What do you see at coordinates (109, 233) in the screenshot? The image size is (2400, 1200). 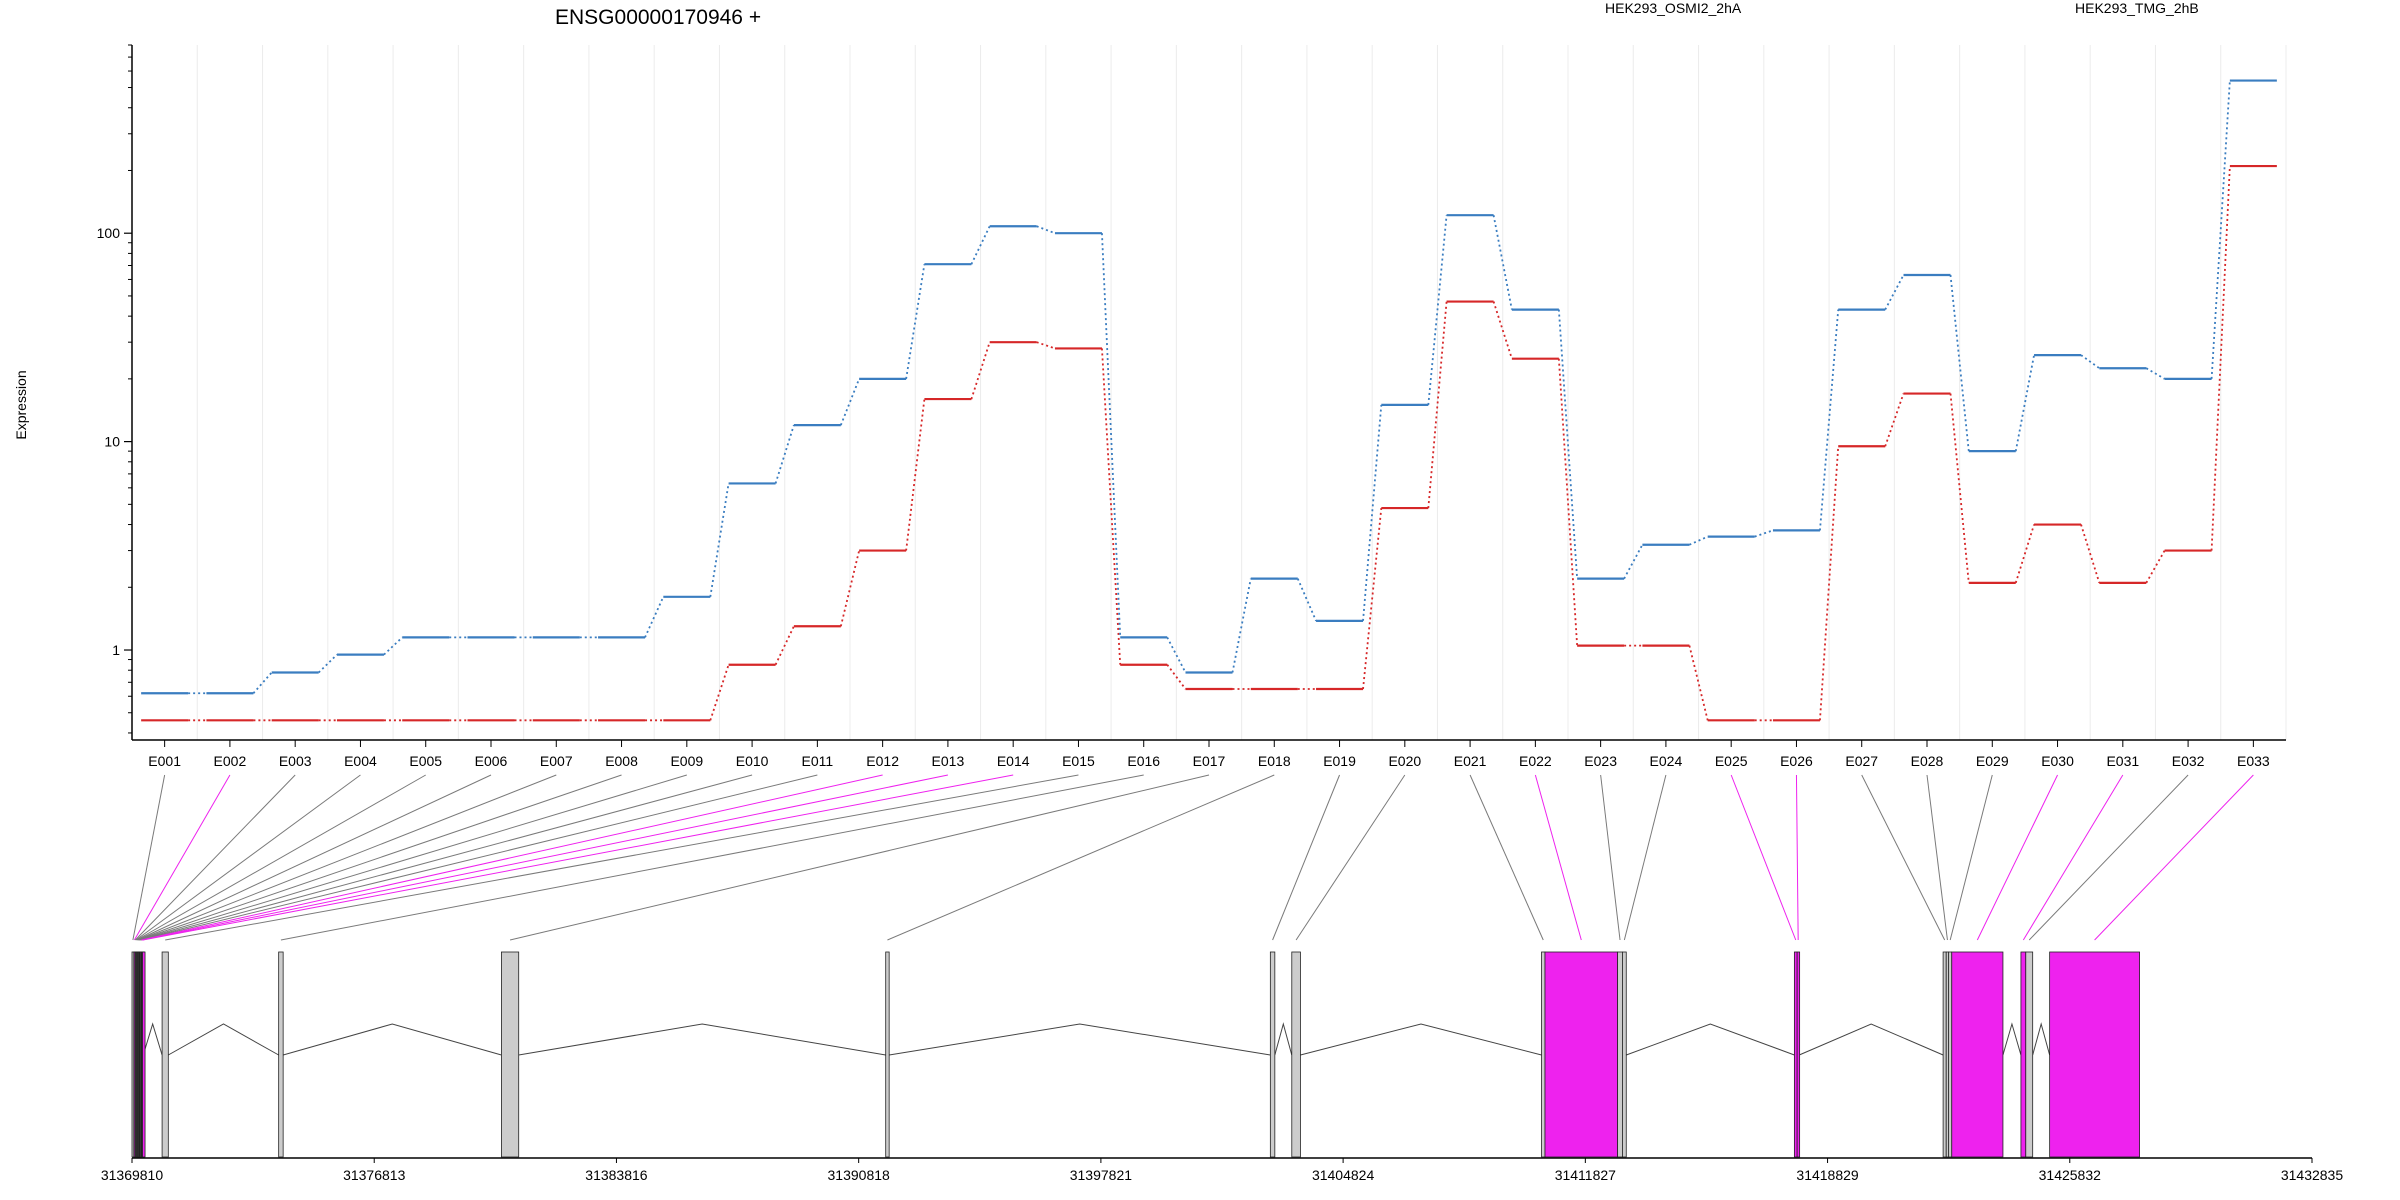 I see `y-tick-label: 100` at bounding box center [109, 233].